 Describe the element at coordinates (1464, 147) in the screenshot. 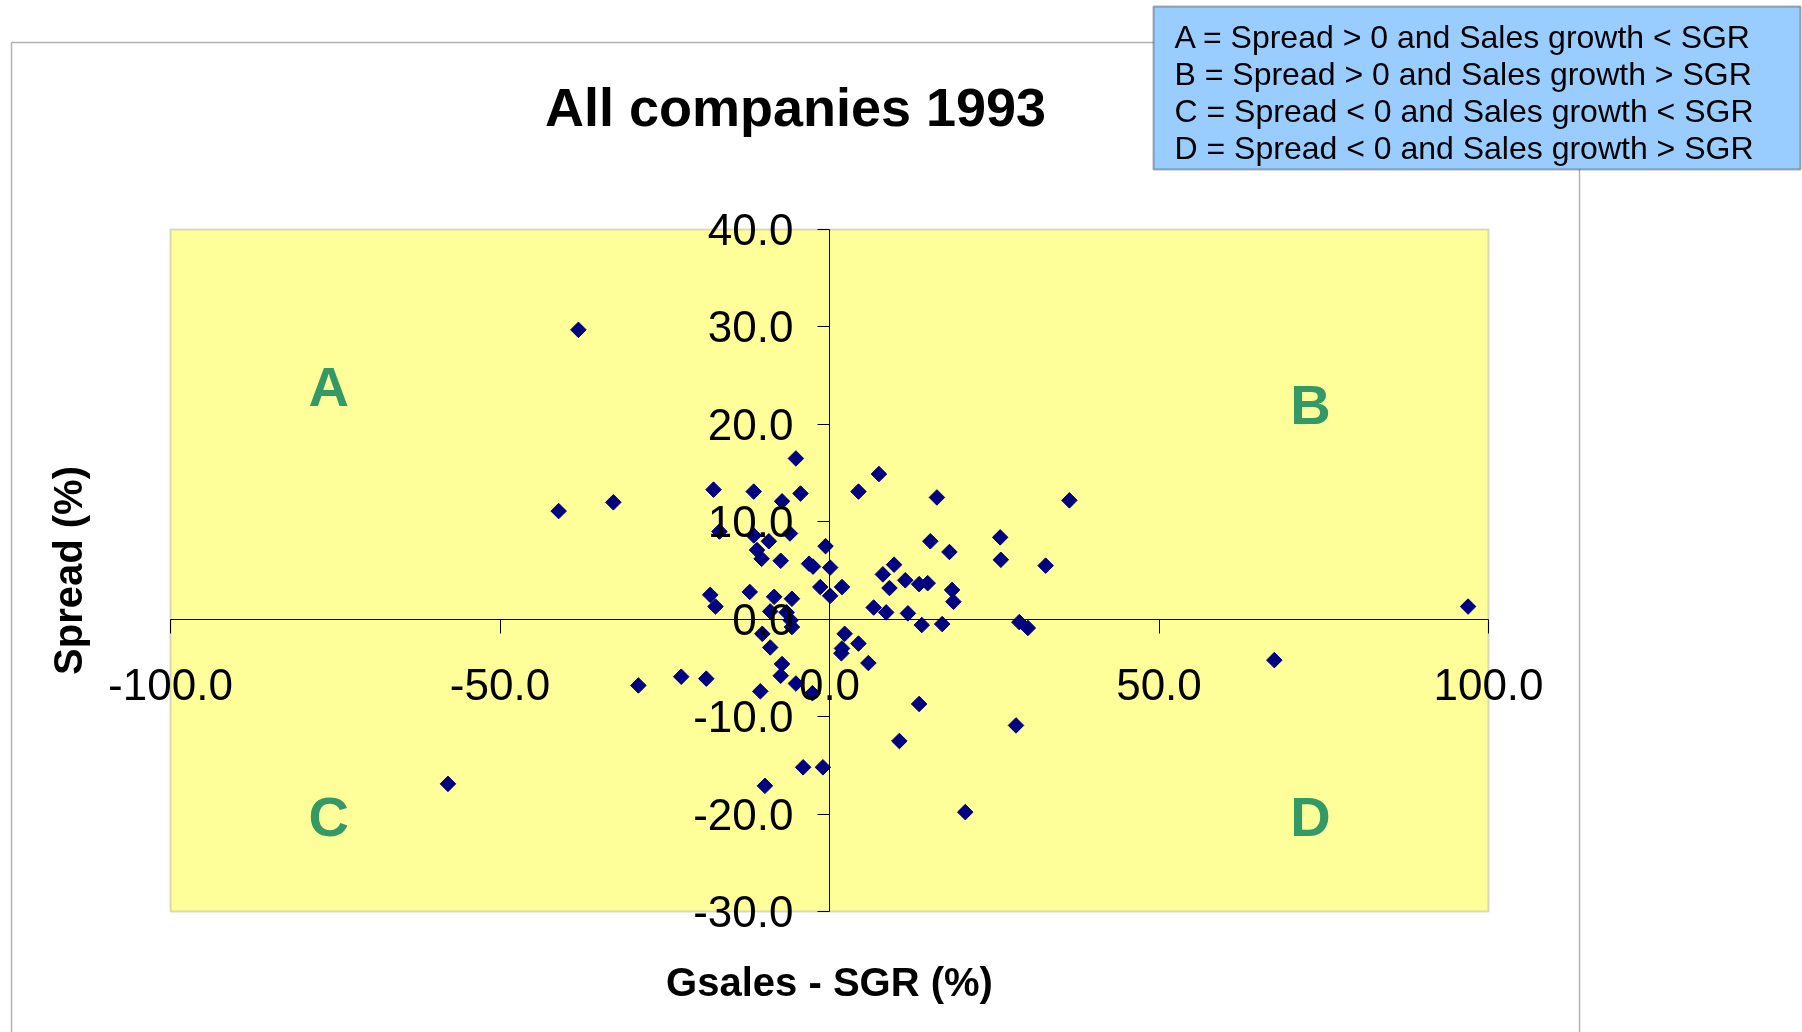

I see `text: D = Spread < 0 and Sales growth > SGR` at that location.